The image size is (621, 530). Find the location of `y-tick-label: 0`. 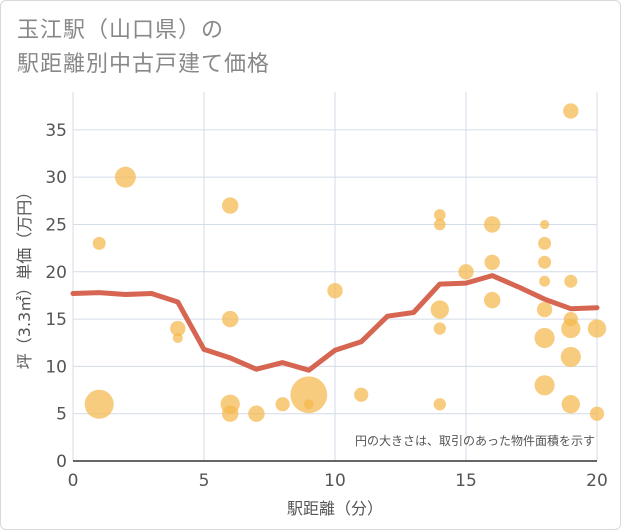

y-tick-label: 0 is located at coordinates (61, 462).